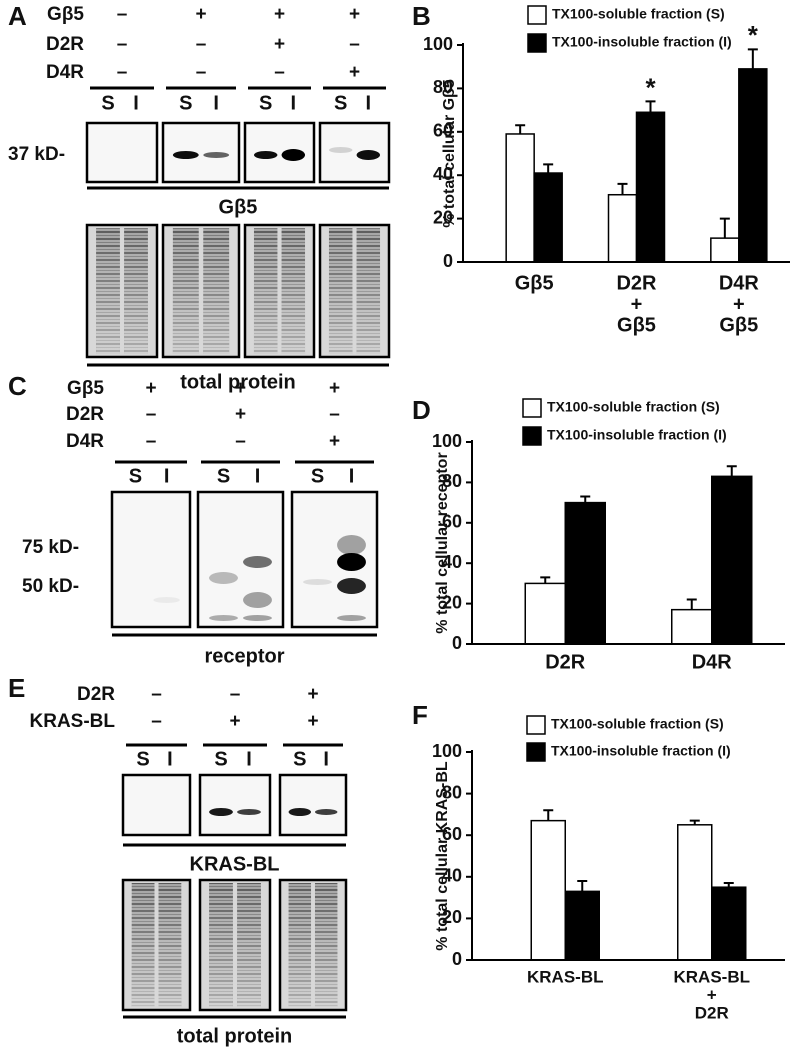  Describe the element at coordinates (17, 16) in the screenshot. I see `panel-letter: A` at that location.